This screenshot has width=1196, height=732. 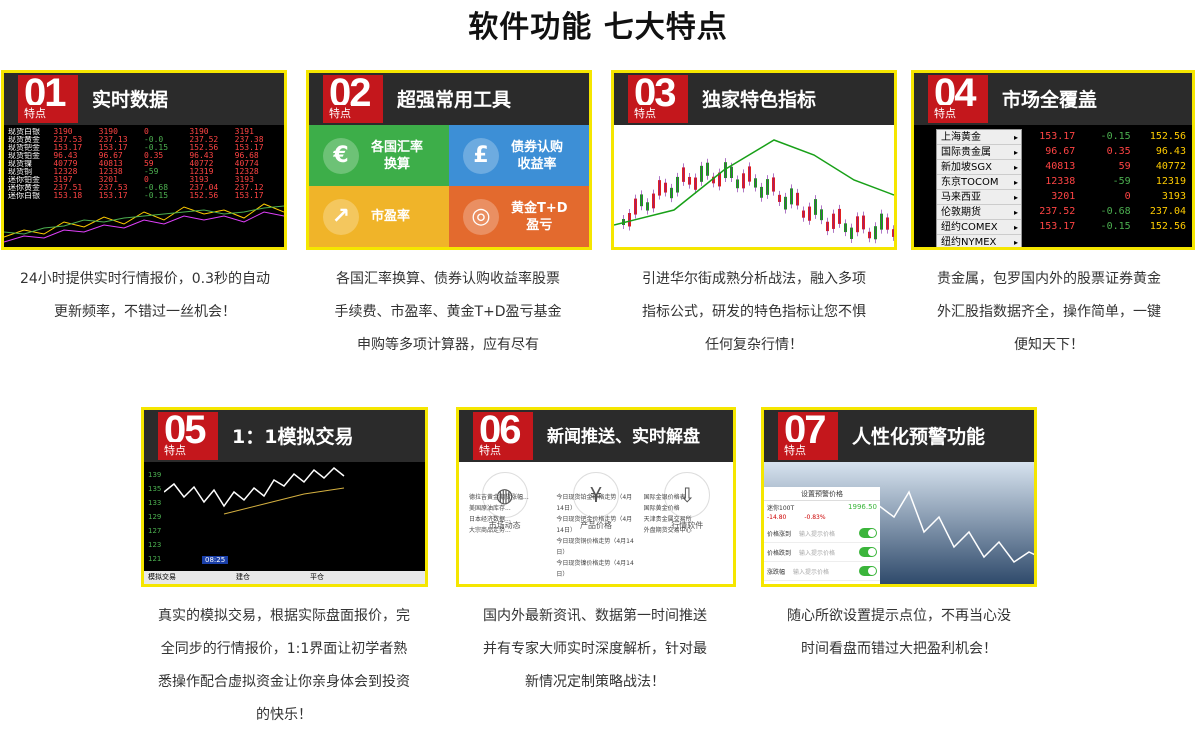 What do you see at coordinates (1060, 166) in the screenshot?
I see `market-cell: 40813` at bounding box center [1060, 166].